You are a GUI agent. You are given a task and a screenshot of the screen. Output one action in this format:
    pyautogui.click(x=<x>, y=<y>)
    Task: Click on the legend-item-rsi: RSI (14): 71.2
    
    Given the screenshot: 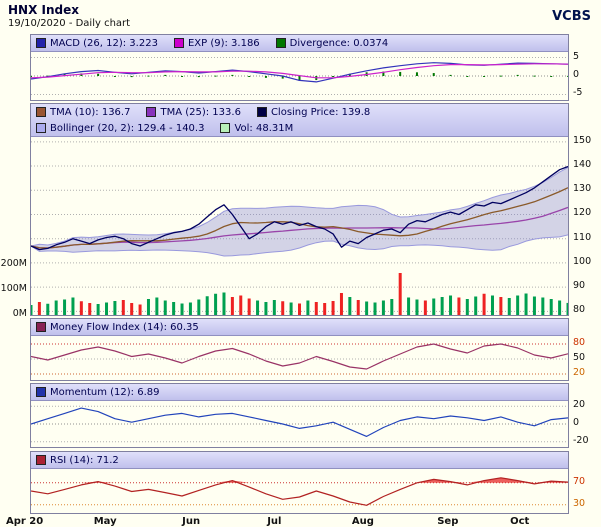 What is the action you would take?
    pyautogui.click(x=77, y=460)
    